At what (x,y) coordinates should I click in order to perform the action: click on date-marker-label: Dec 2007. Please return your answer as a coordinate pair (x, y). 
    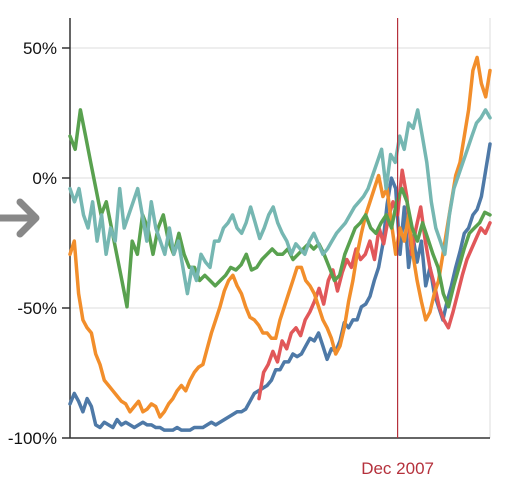
    Looking at the image, I should click on (397, 468).